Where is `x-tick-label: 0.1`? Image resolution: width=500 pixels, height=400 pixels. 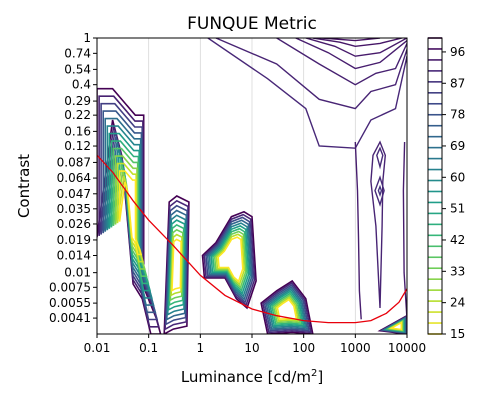
x-tick-label: 0.1 is located at coordinates (148, 348).